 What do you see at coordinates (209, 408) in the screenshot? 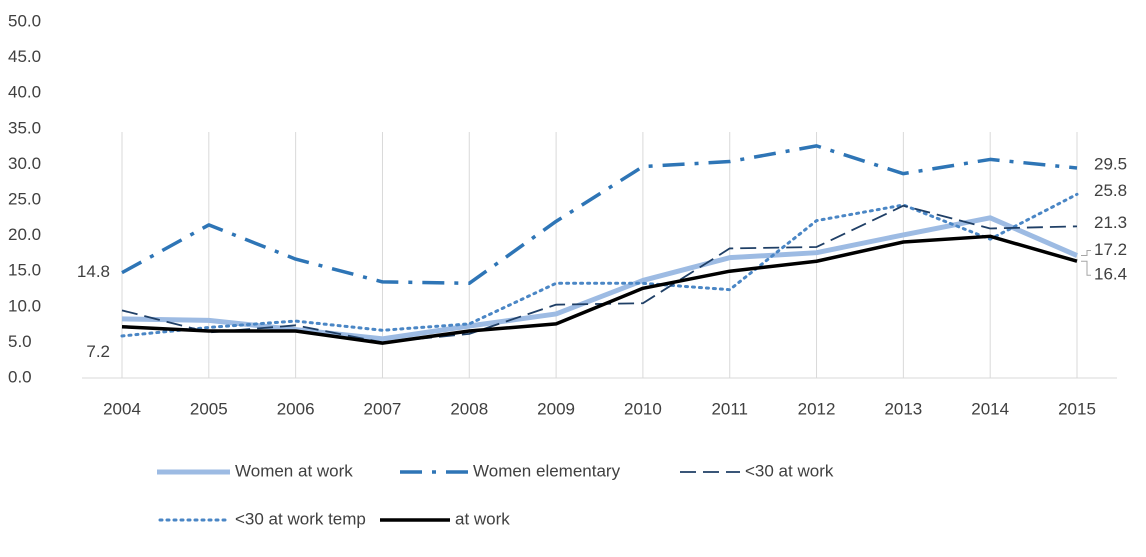
I see `x-tick-label: 2005` at bounding box center [209, 408].